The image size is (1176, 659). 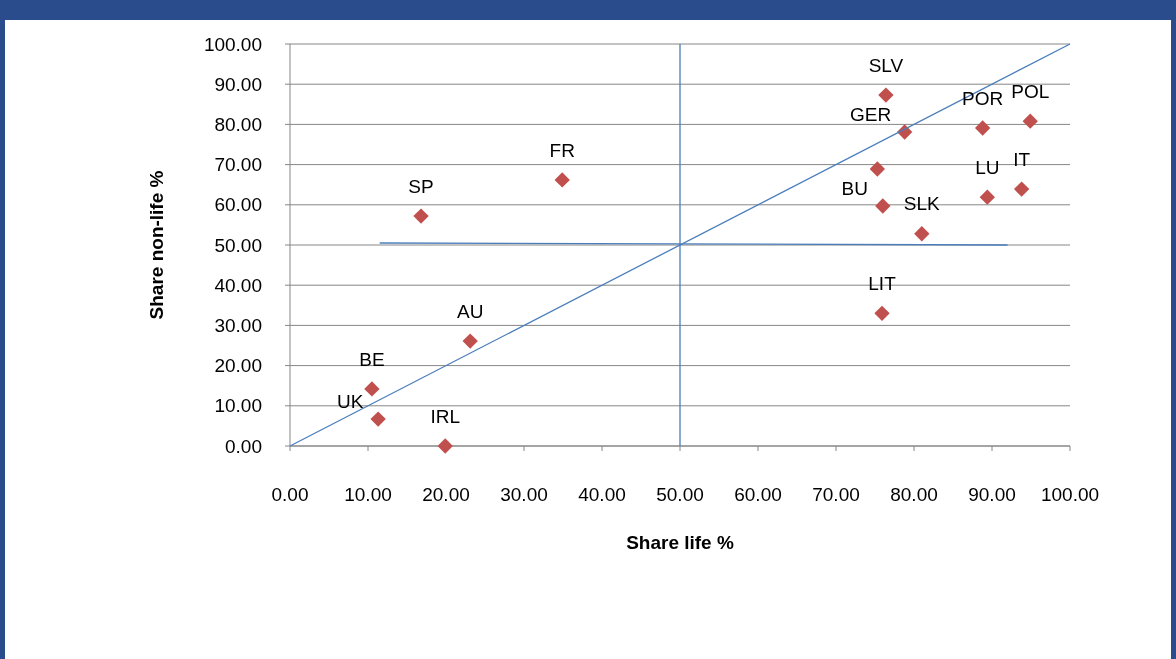 What do you see at coordinates (238, 366) in the screenshot?
I see `y-tick-label: 20.00` at bounding box center [238, 366].